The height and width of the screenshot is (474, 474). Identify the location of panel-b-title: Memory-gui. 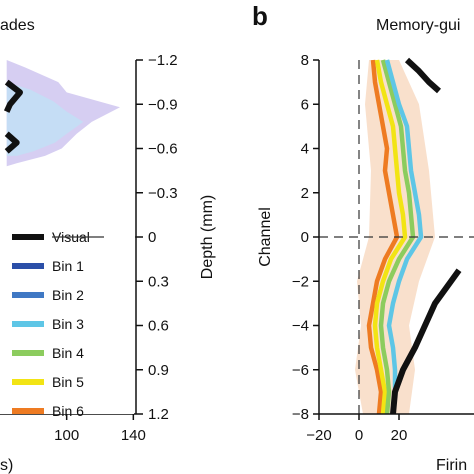
(418, 25).